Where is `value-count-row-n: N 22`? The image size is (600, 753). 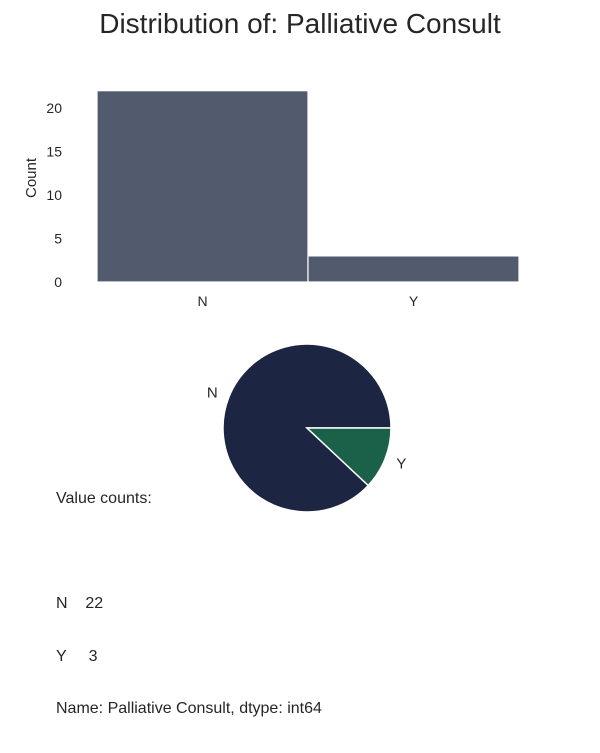
value-count-row-n: N 22 is located at coordinates (189, 604).